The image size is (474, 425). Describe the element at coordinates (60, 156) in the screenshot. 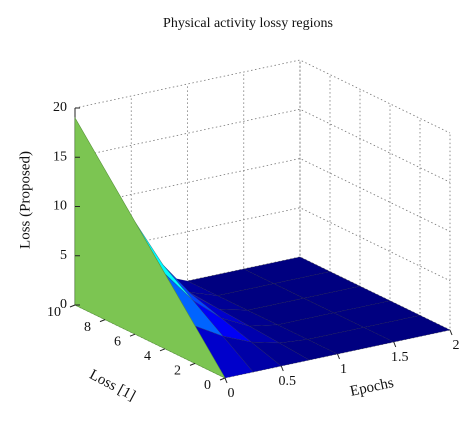

I see `z-tick-label: 15` at that location.